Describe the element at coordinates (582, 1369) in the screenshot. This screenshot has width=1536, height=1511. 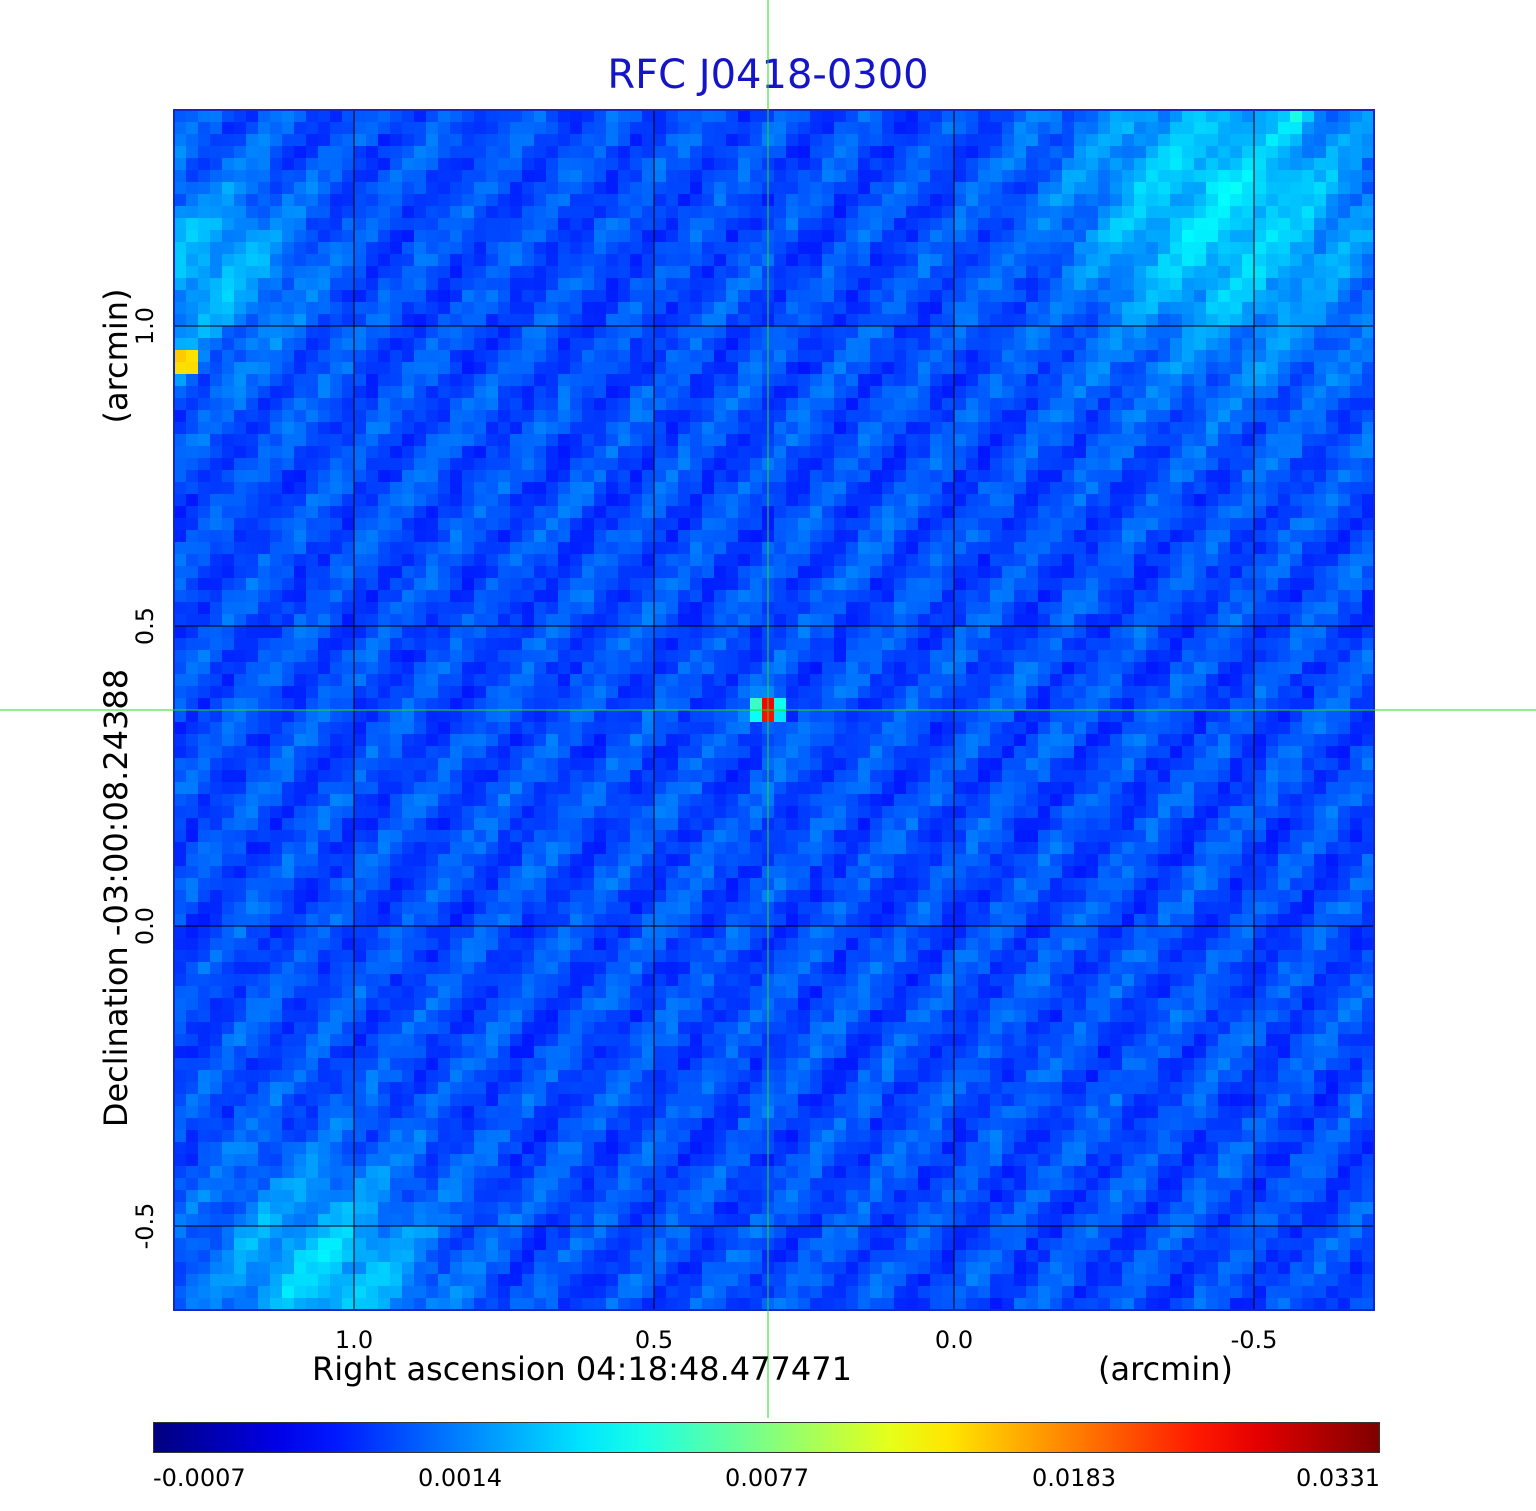
I see `x-axis-label: Right ascension 04:18:48.477471` at that location.